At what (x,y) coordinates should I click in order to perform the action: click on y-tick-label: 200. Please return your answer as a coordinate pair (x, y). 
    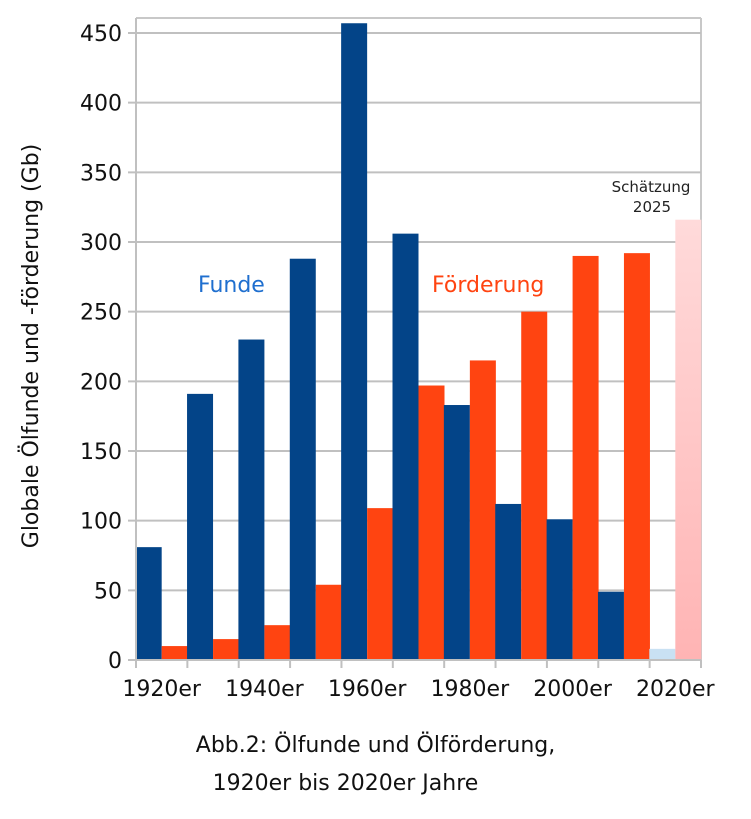
    Looking at the image, I should click on (101, 382).